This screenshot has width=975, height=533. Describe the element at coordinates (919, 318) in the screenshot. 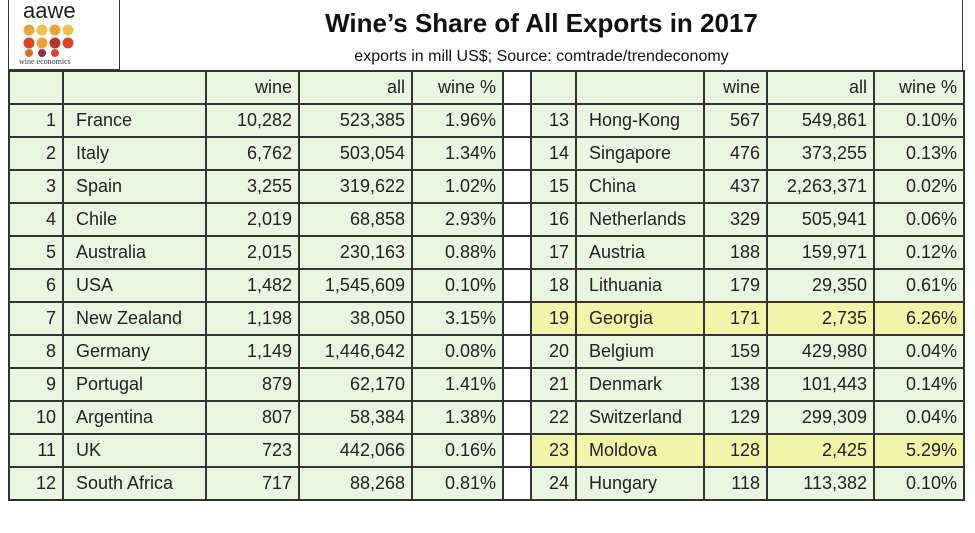

I see `wine-share: 6.26%` at that location.